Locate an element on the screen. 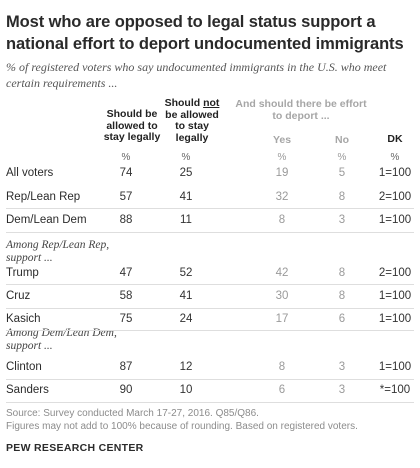  cell-allowed: 75 is located at coordinates (126, 319).